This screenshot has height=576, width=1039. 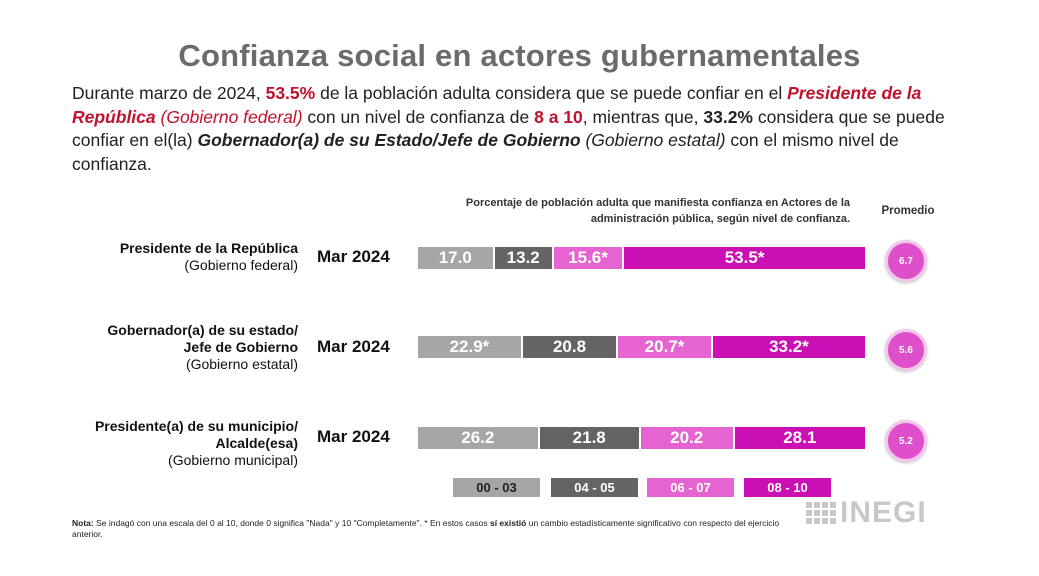 I want to click on segment-06-07: 20.2, so click(x=687, y=438).